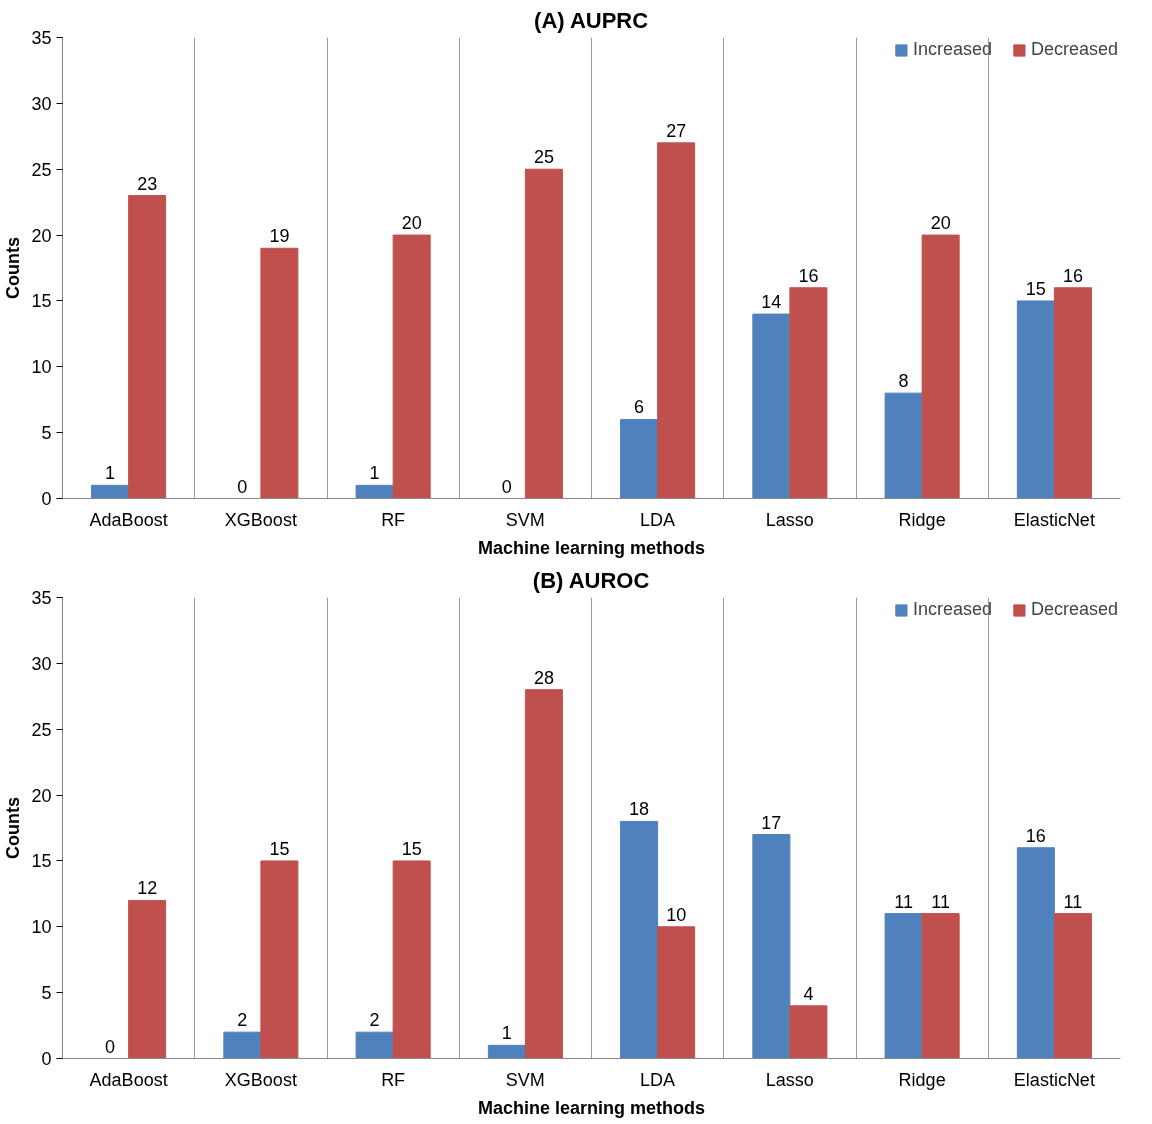  I want to click on data-label: 25, so click(543, 157).